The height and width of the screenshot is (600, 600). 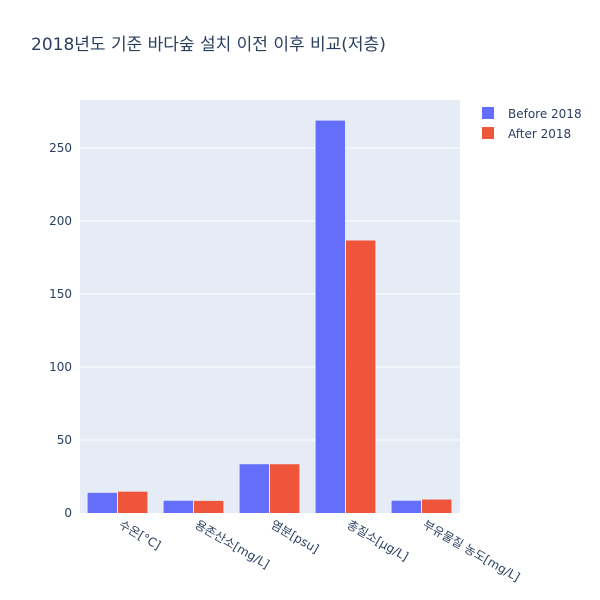 I want to click on y-tick-label: 50, so click(x=64, y=440).